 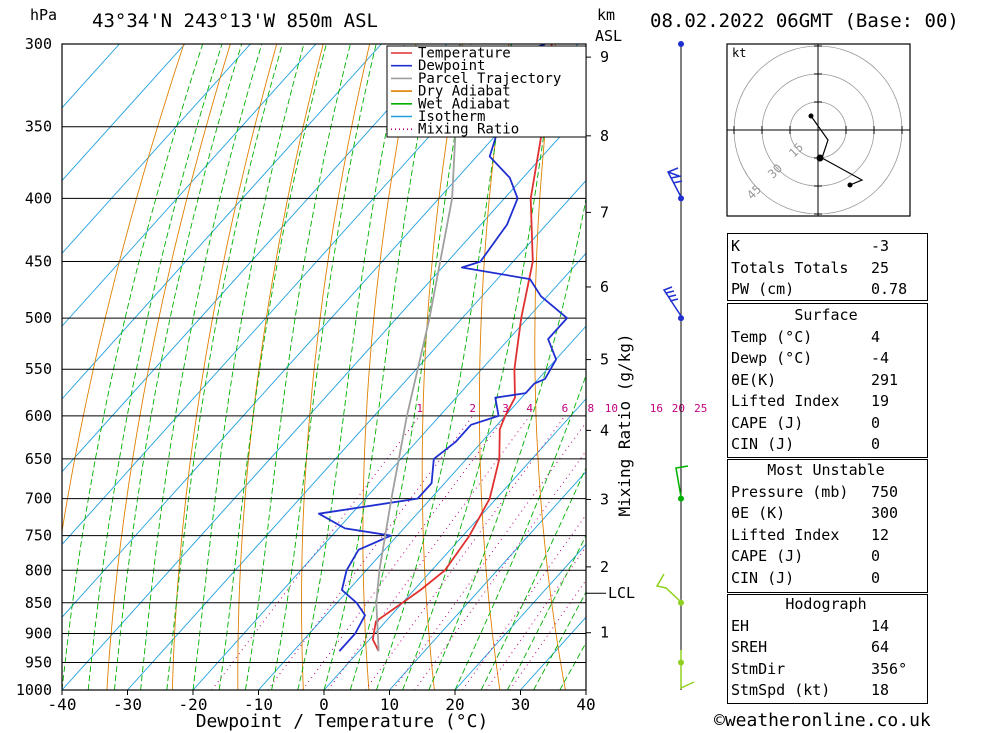 I want to click on x-tick-label: -40, so click(x=62, y=704).